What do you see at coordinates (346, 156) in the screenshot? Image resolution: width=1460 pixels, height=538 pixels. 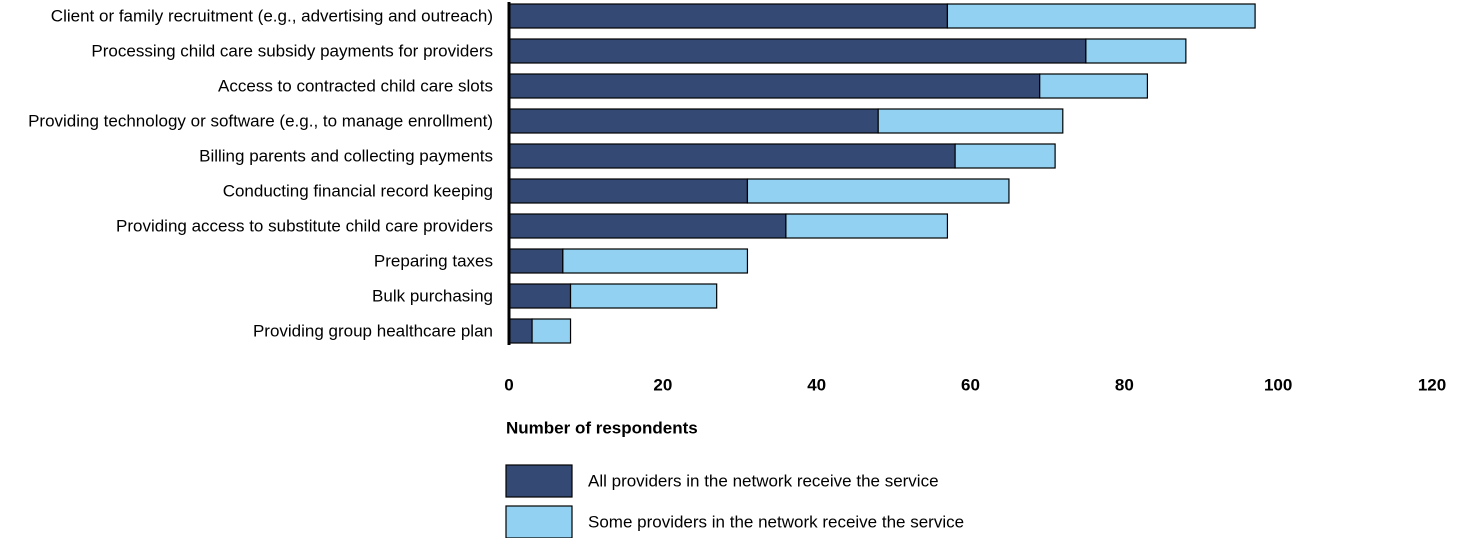 I see `category-label: Billing parents and collecting payments` at bounding box center [346, 156].